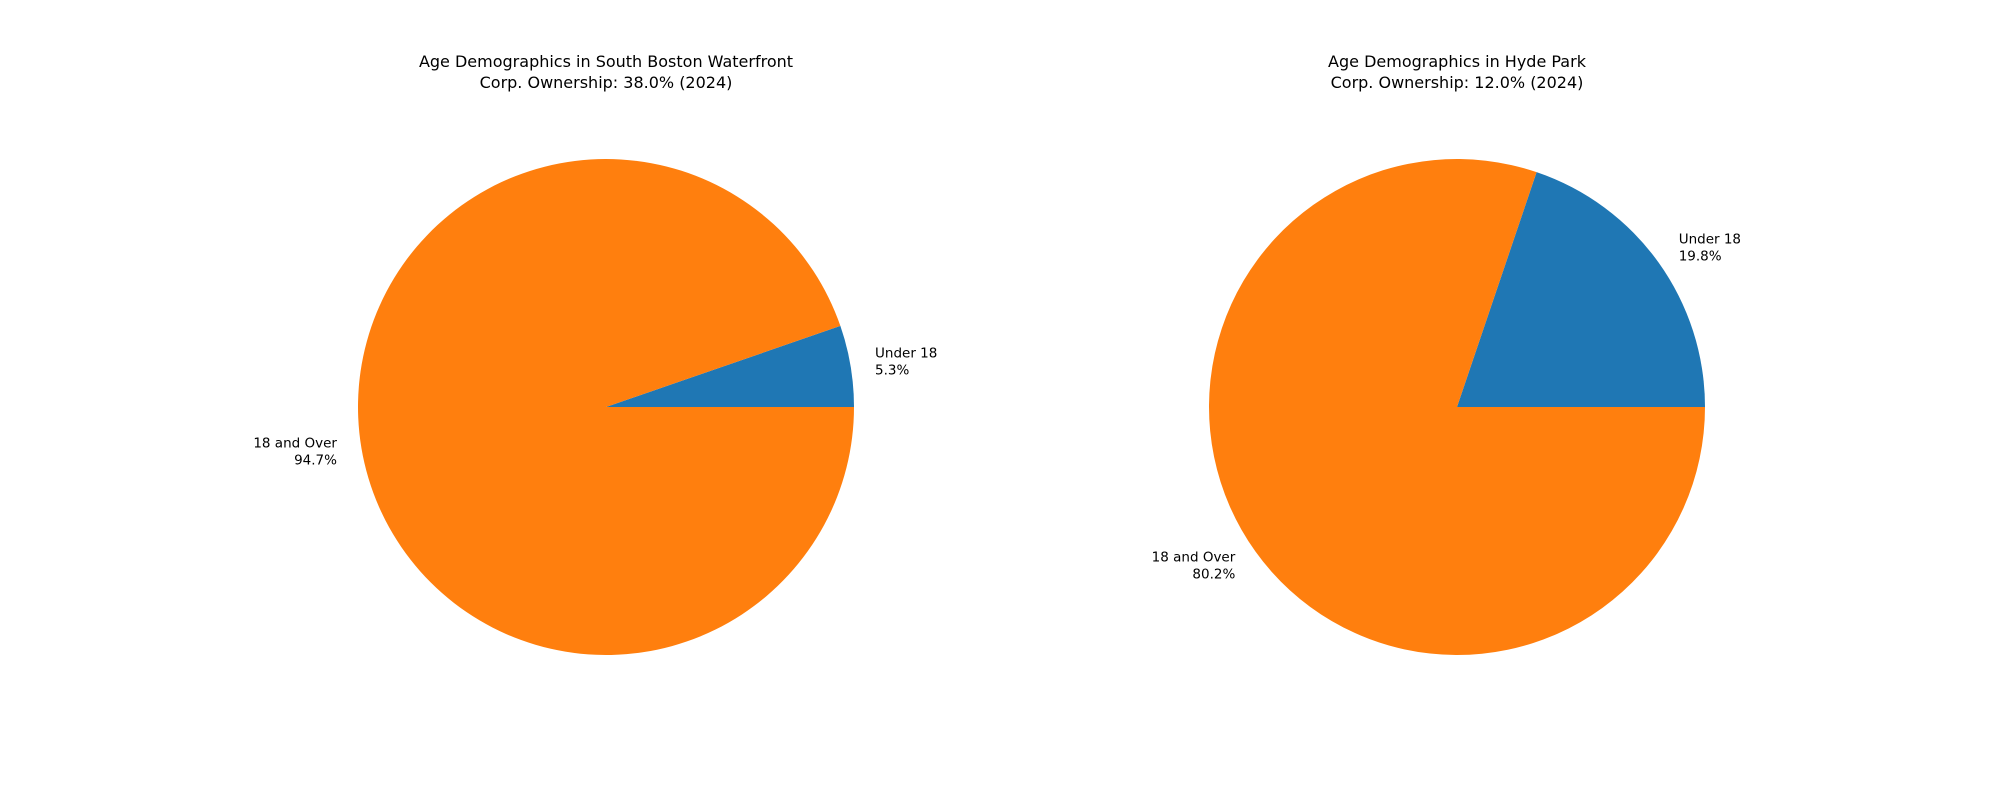 The image size is (2000, 800). I want to click on chart-title-line-2: Corp. Ownership: 12.0% (2024), so click(1457, 82).